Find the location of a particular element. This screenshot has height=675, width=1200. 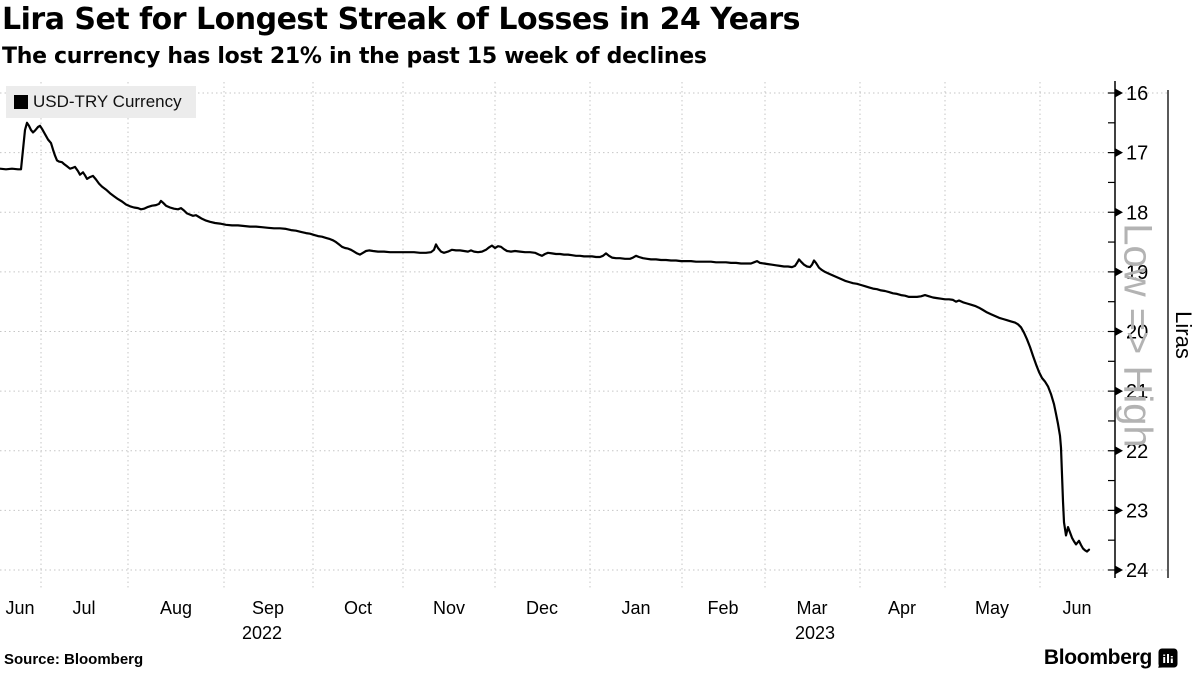

x-month-label: Nov is located at coordinates (449, 608).